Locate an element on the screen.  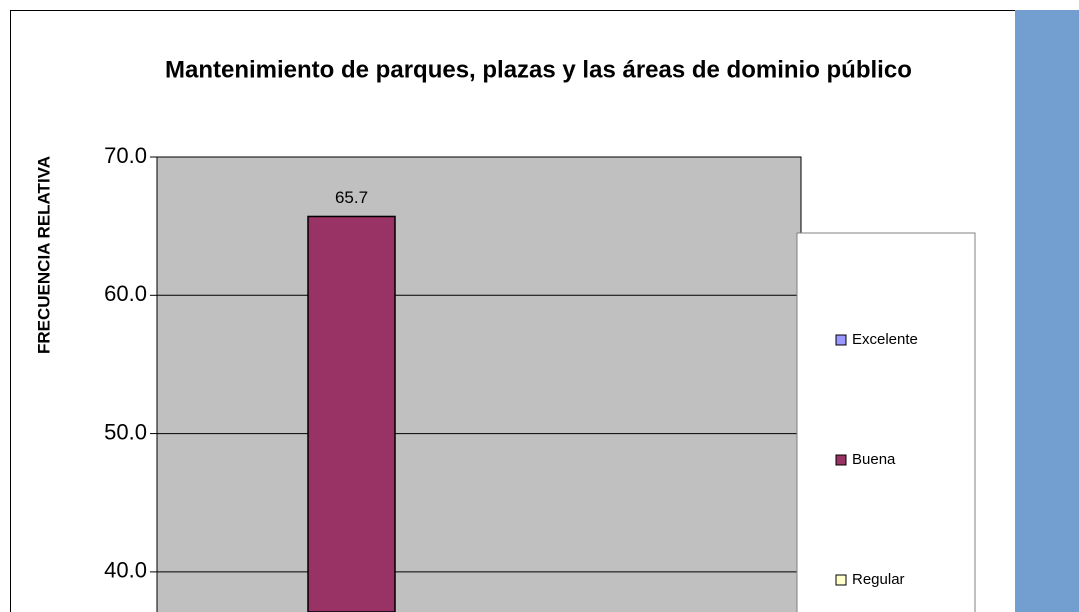
y-tick-label: 50.0 is located at coordinates (125, 431).